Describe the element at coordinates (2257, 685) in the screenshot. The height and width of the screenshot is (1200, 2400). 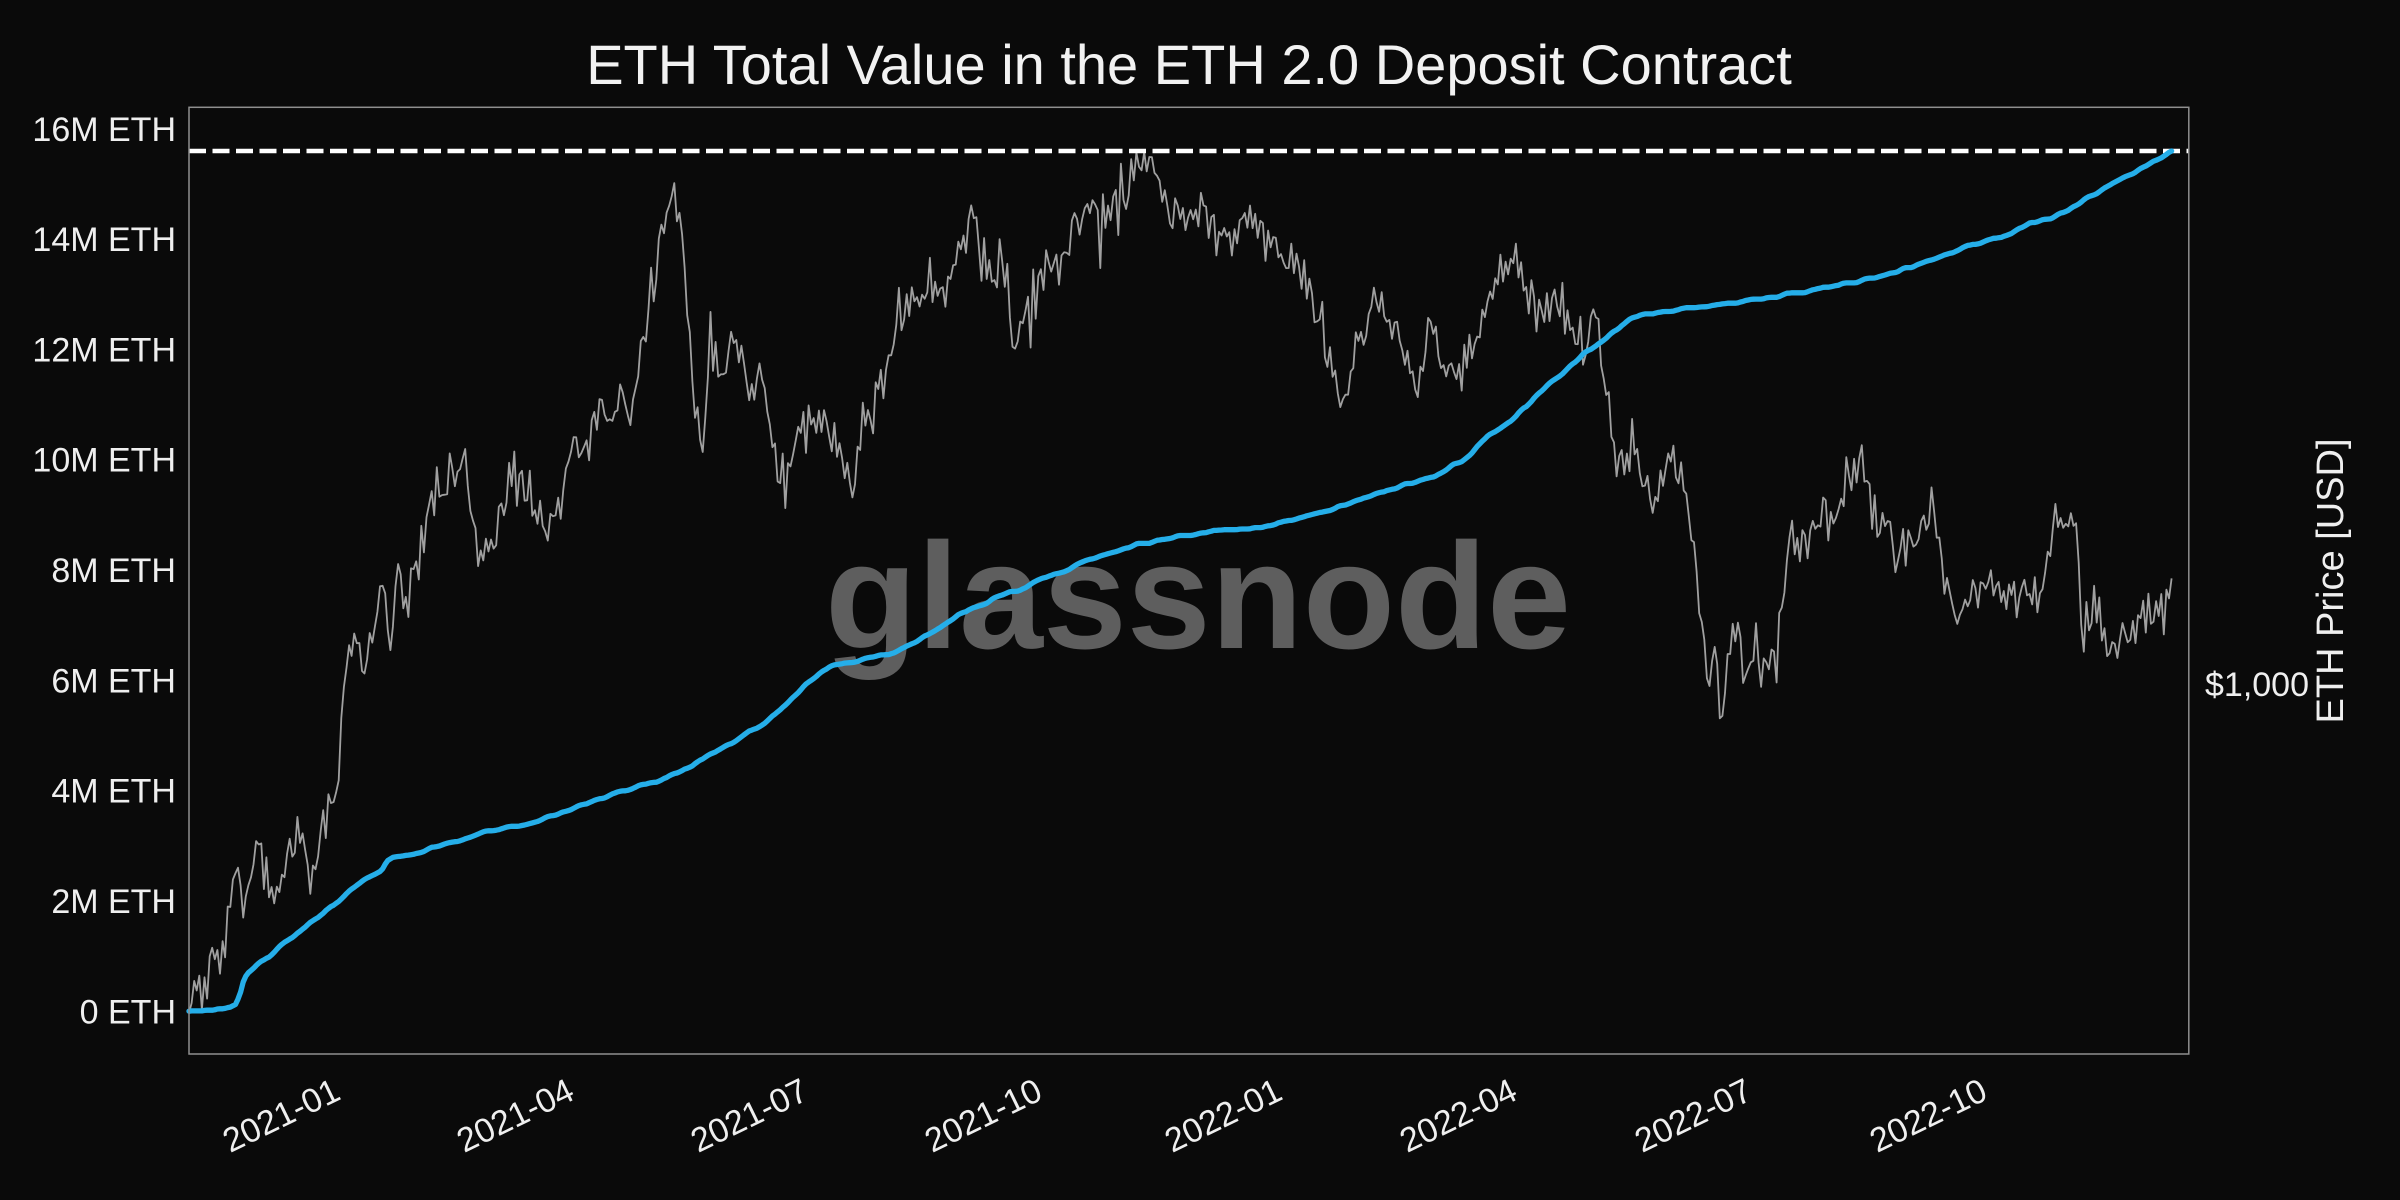
I see `svg-text: $1,000` at that location.